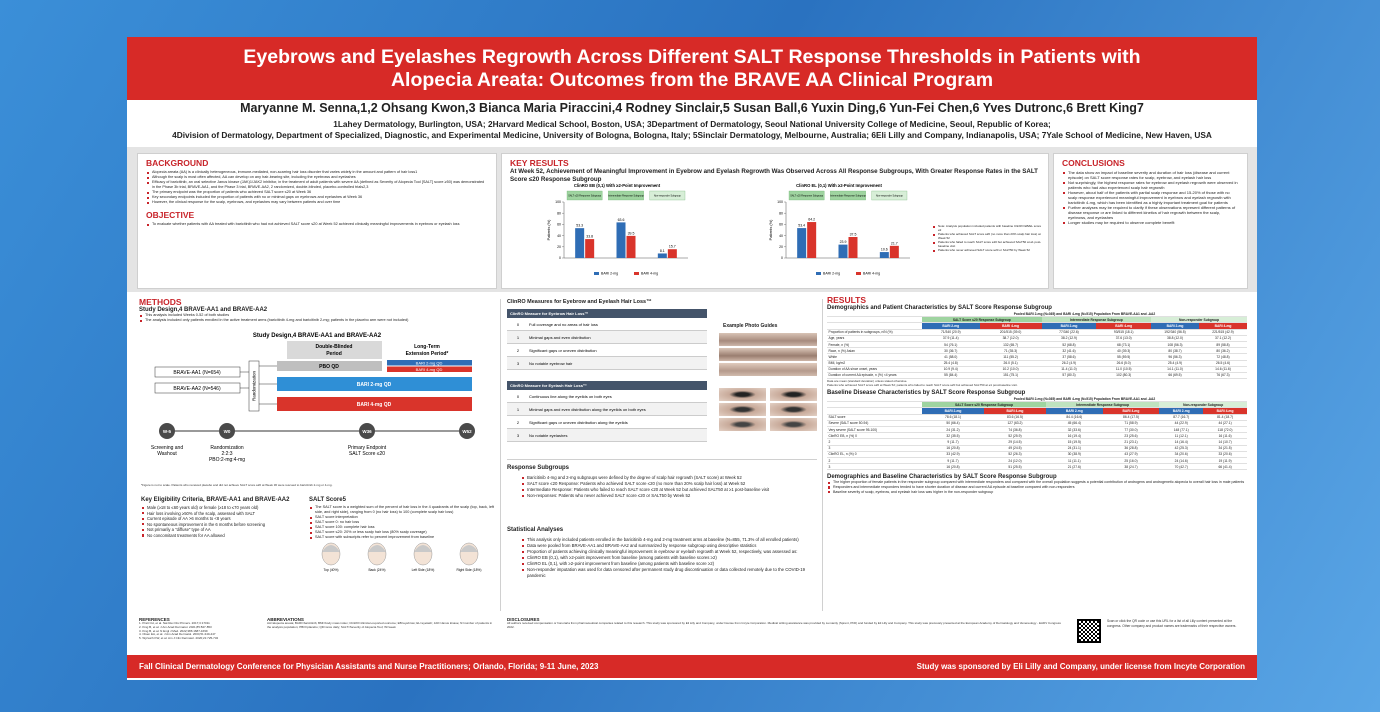  Describe the element at coordinates (1089, 631) in the screenshot. I see `qr-code` at that location.